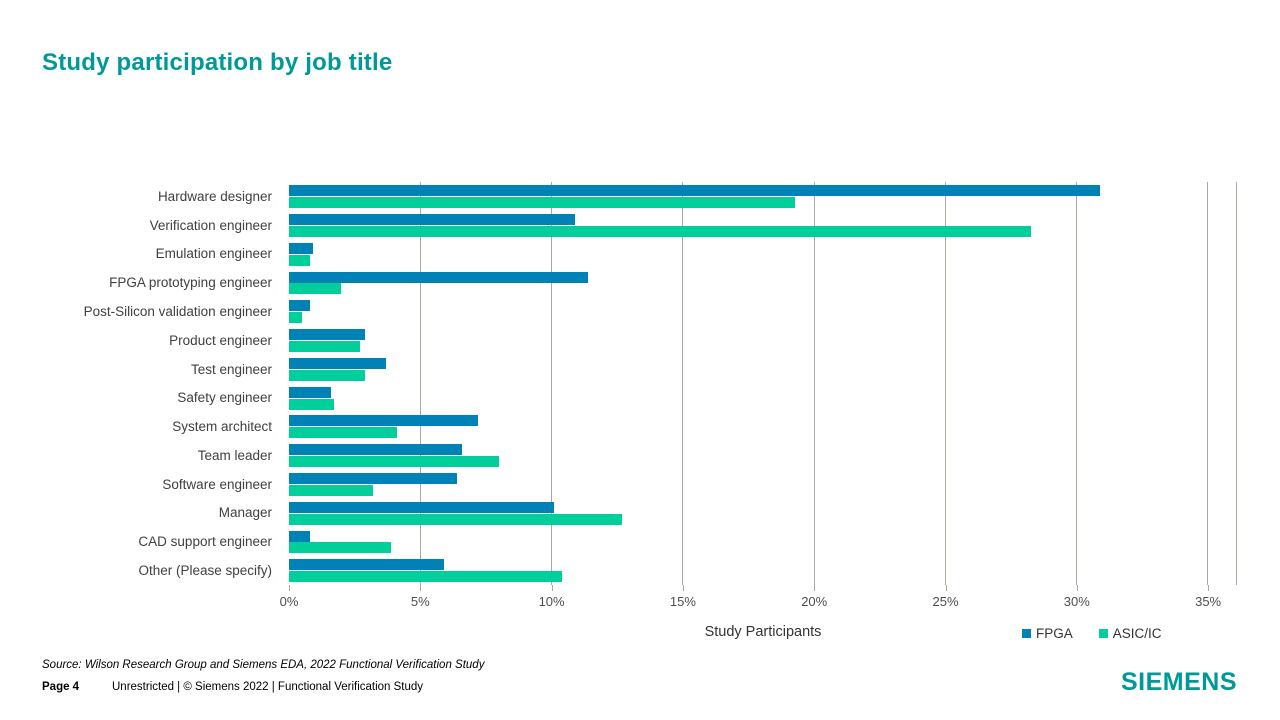 The image size is (1280, 720). What do you see at coordinates (214, 196) in the screenshot?
I see `category-label: Hardware designer` at bounding box center [214, 196].